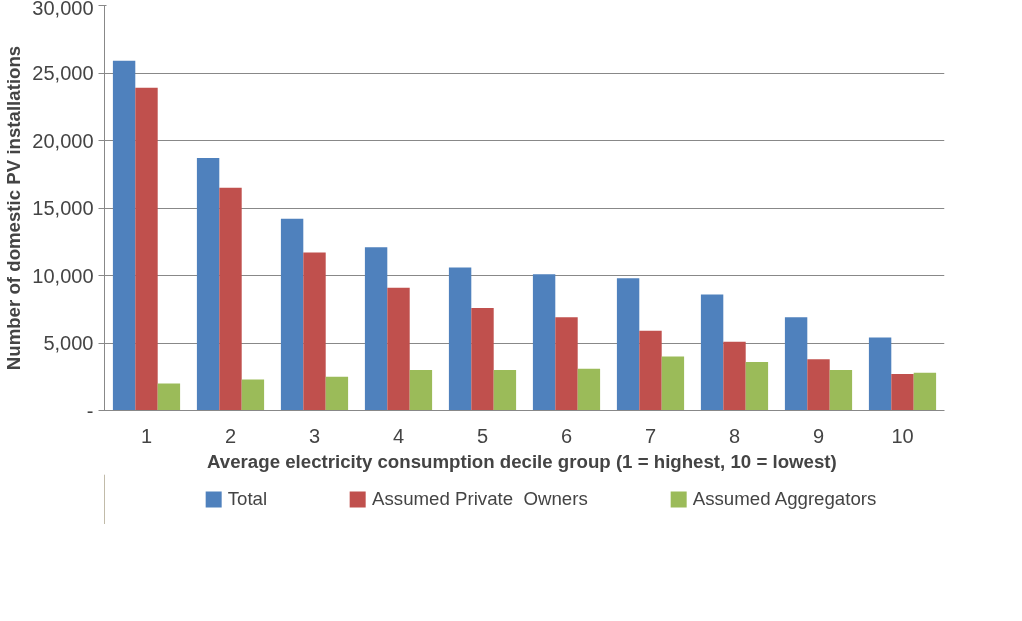  Describe the element at coordinates (482, 435) in the screenshot. I see `x-tick-label: 5` at that location.